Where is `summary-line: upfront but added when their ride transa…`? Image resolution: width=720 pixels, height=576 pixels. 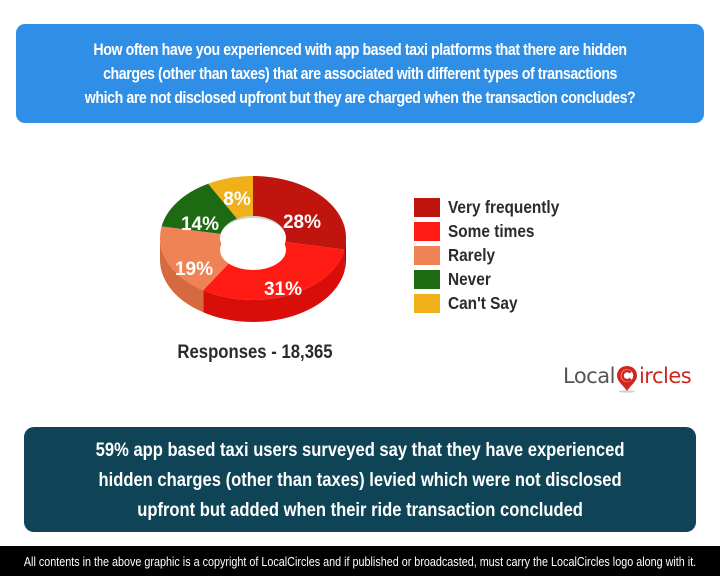 summary-line: upfront but added when their ride transa… is located at coordinates (360, 509).